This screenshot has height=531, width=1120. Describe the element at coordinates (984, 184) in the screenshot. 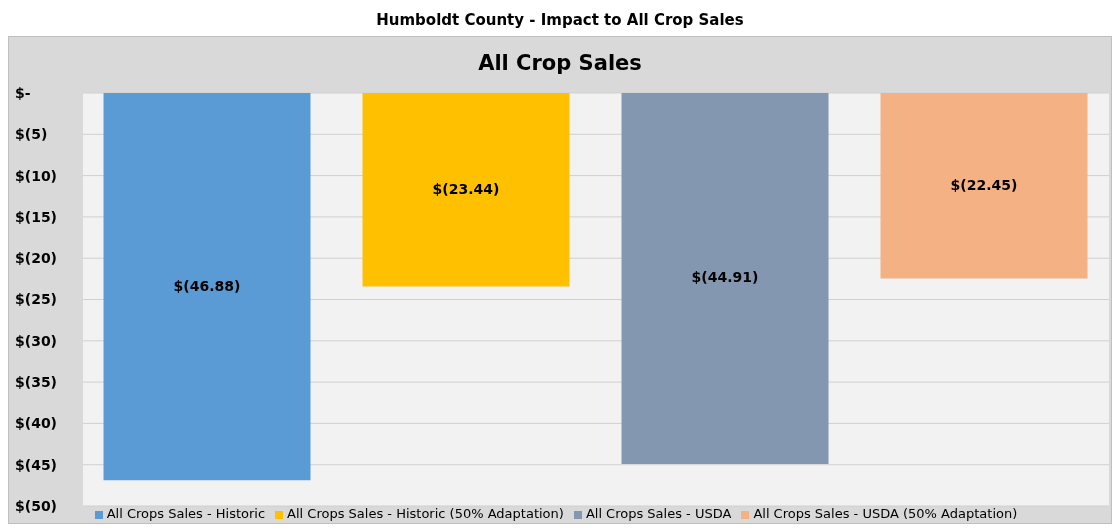

I see `data-label: $(22.45)` at that location.